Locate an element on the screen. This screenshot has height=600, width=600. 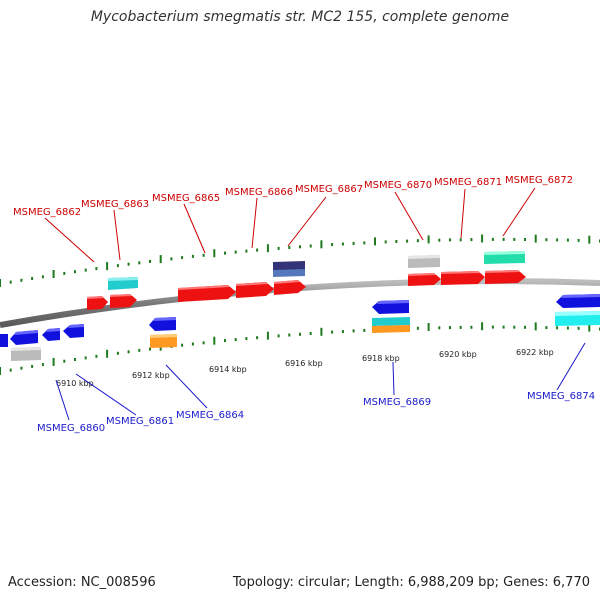
tick-label-6910: 6910 kbp is located at coordinates (75, 383).